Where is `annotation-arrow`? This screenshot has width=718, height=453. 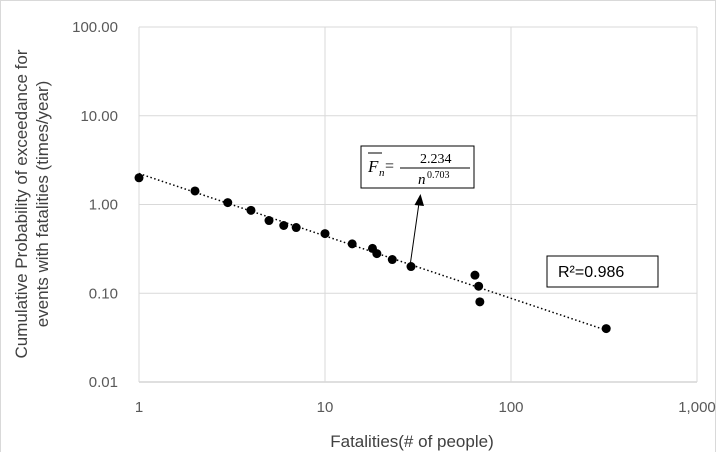 annotation-arrow is located at coordinates (414, 234).